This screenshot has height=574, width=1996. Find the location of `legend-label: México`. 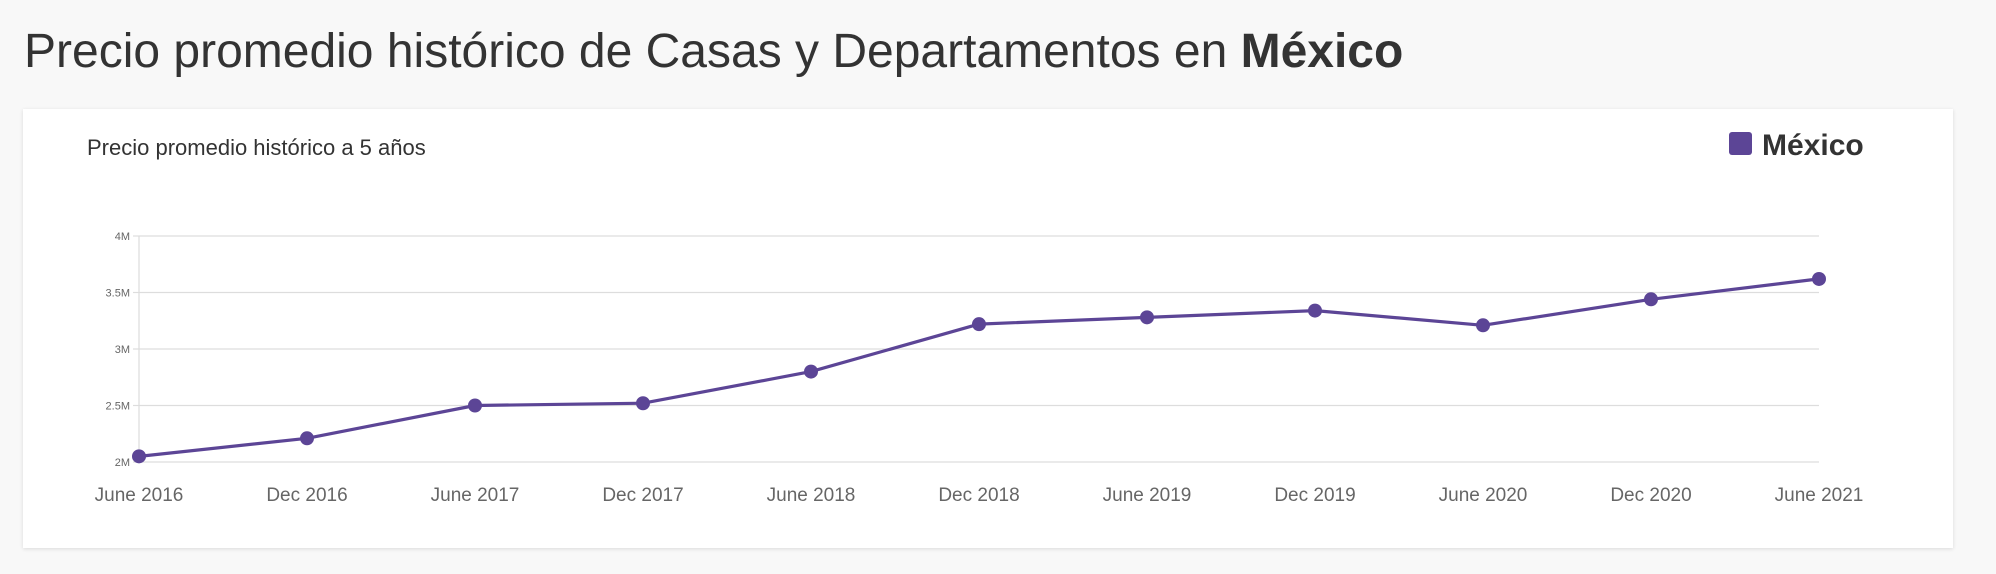

legend-label: México is located at coordinates (1813, 145).